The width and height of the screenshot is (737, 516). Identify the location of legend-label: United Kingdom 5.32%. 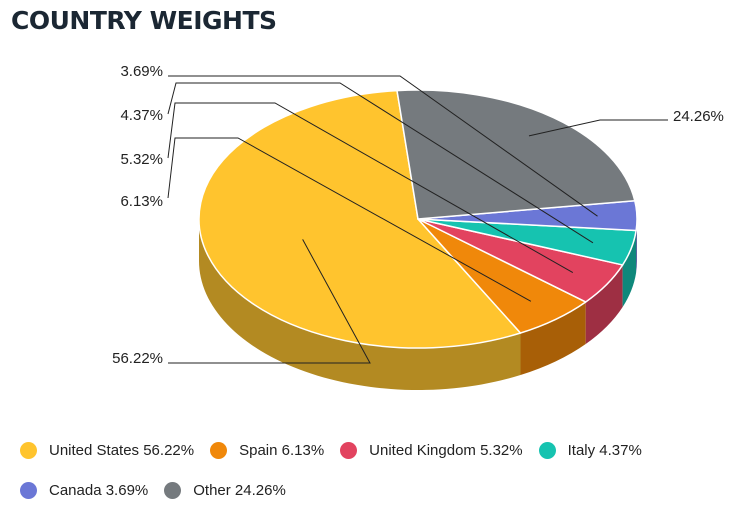
(446, 450).